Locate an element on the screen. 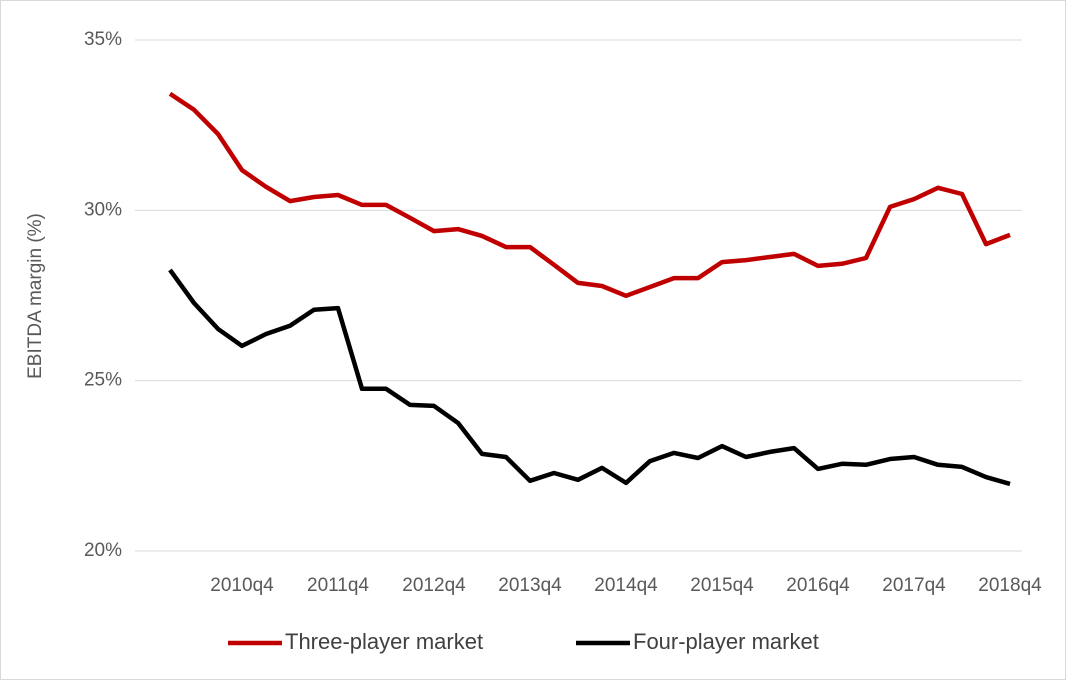 Image resolution: width=1066 pixels, height=680 pixels. y-axis-title: EBITDA margin (%) is located at coordinates (35, 296).